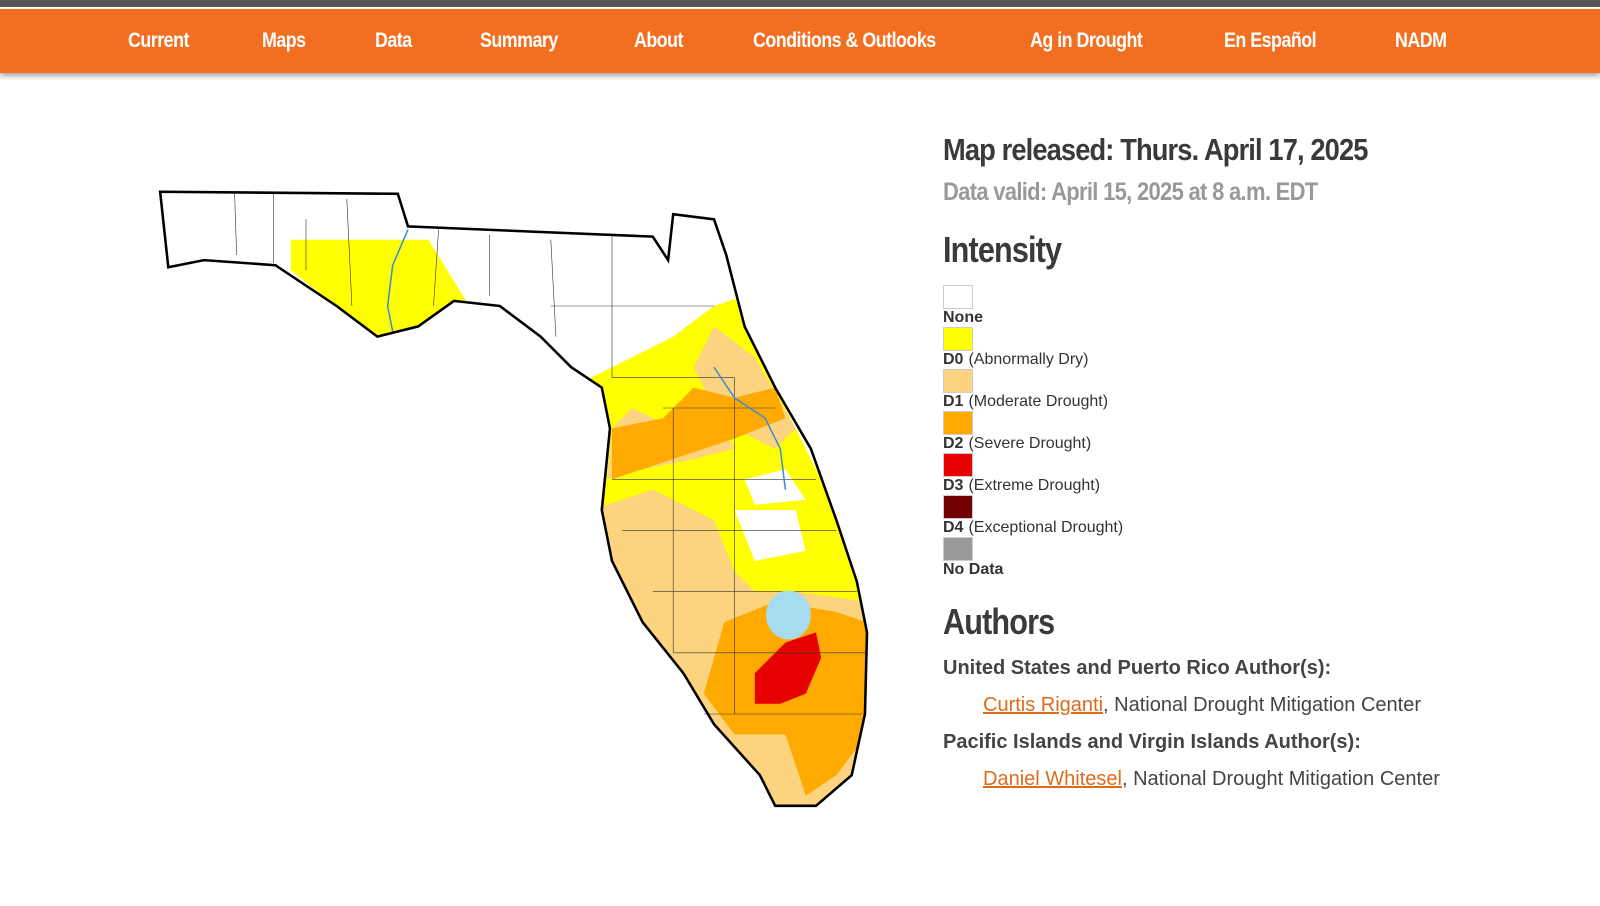  I want to click on legend-row: D4 (Exceptional Drought), so click(1263, 516).